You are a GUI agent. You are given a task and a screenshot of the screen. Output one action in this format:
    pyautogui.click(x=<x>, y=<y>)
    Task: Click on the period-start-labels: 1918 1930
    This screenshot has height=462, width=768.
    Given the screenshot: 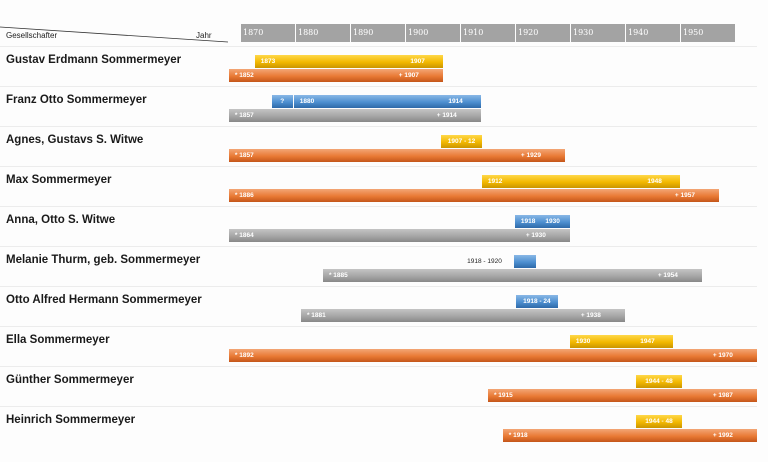 What is the action you would take?
    pyautogui.click(x=540, y=221)
    